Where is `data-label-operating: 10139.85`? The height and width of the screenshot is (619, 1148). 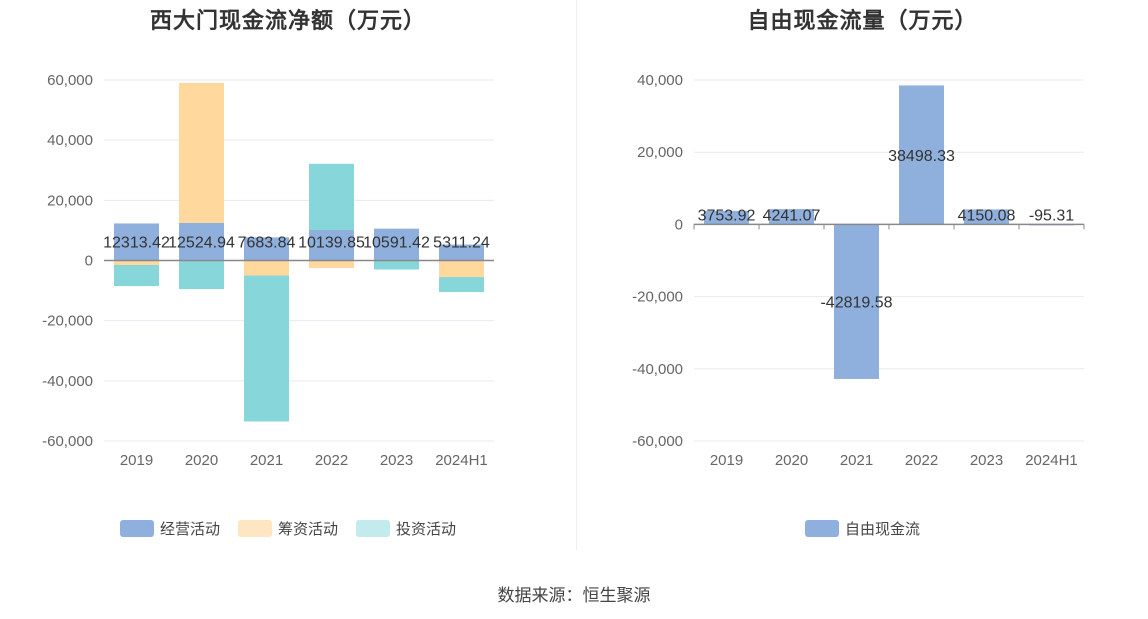
data-label-operating: 10139.85 is located at coordinates (331, 243).